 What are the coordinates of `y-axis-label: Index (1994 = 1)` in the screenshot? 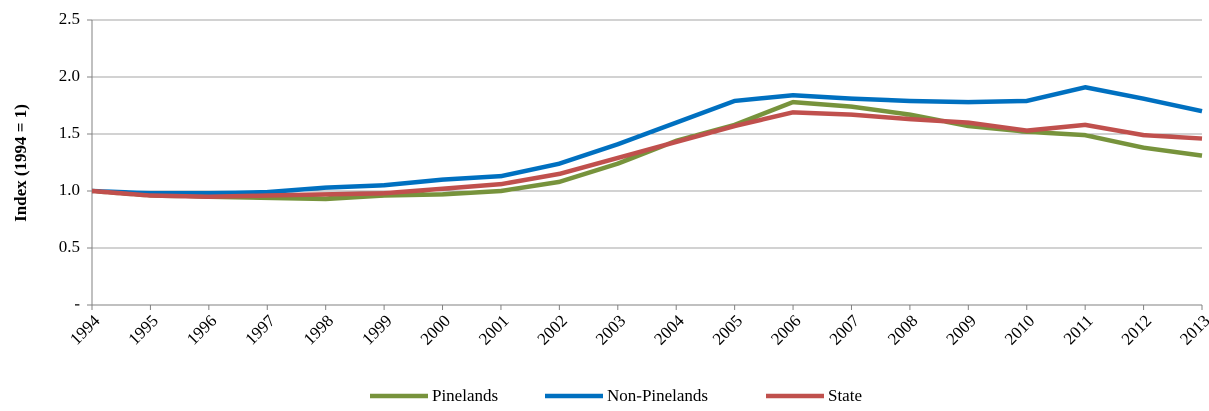 It's located at (20, 163).